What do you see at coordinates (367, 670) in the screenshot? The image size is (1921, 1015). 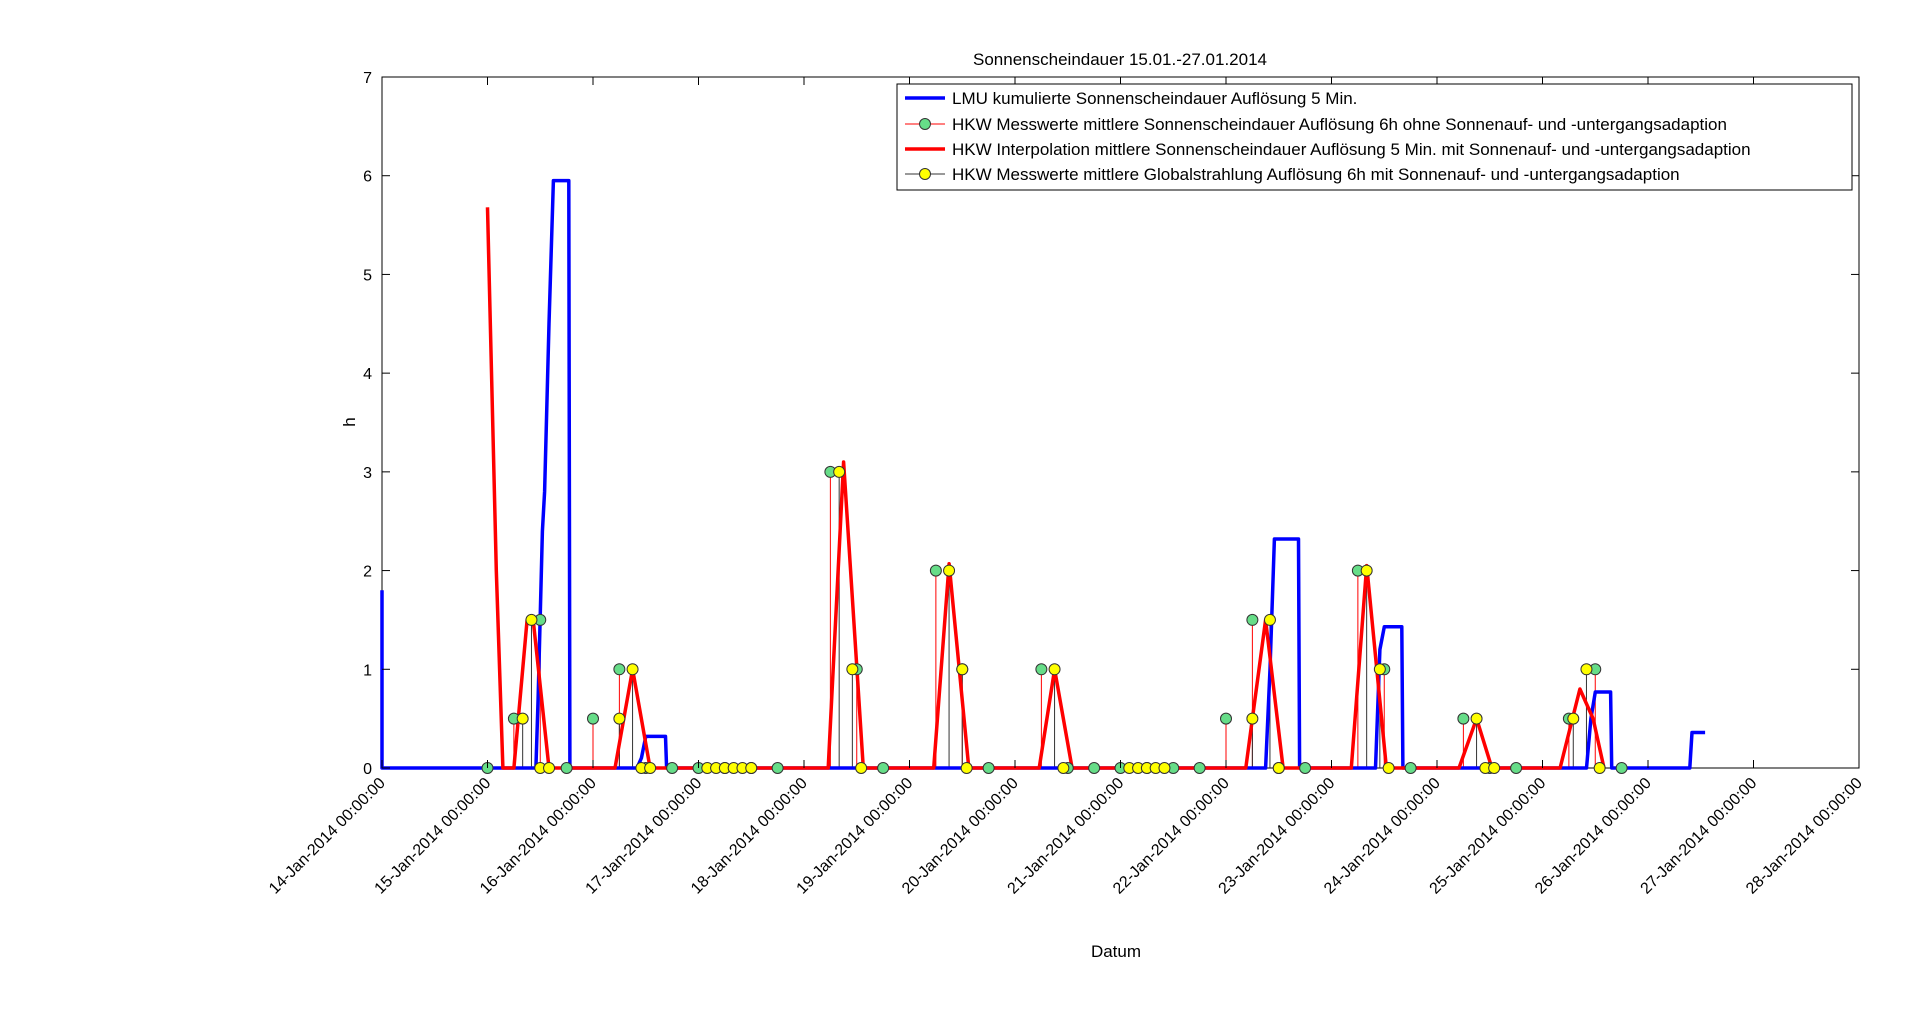 I see `y-tick-label: 1` at bounding box center [367, 670].